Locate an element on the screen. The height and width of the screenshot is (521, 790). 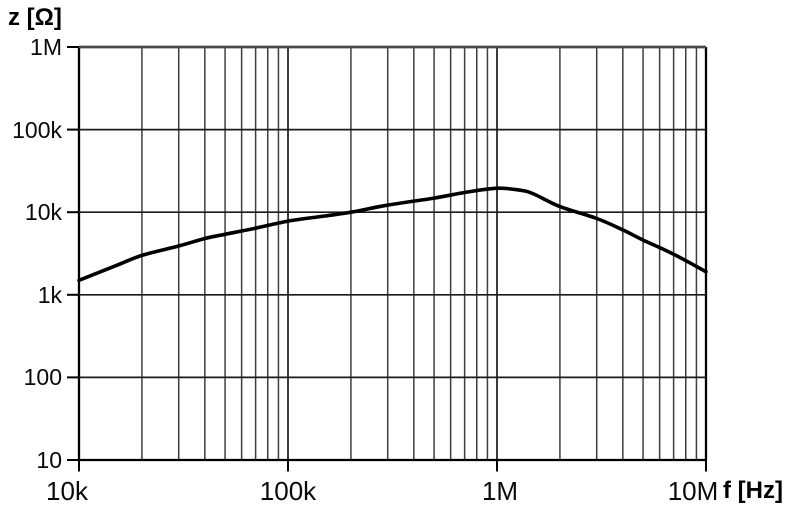
y-tick-label: 100 is located at coordinates (42, 377).